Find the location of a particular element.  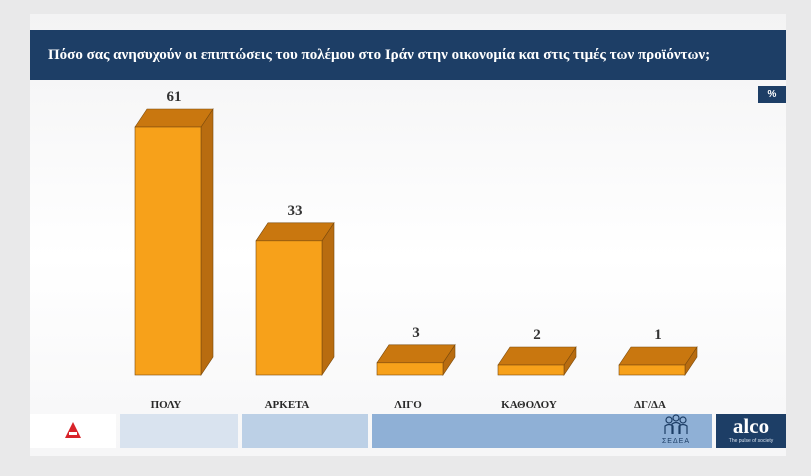

partner-logo: ΣΕΔΕΑ is located at coordinates (676, 431).